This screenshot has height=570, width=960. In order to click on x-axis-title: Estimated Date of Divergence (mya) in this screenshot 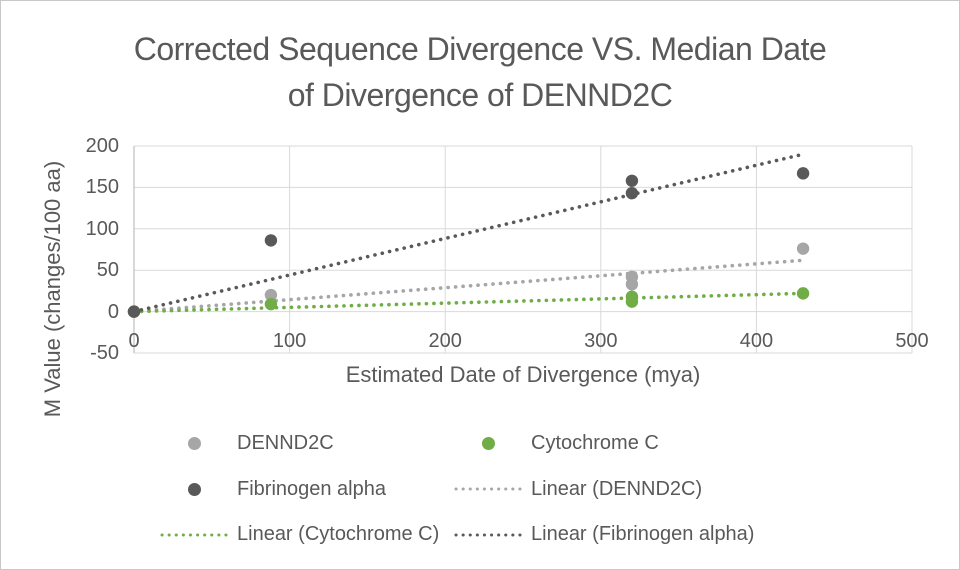, I will do `click(523, 374)`.